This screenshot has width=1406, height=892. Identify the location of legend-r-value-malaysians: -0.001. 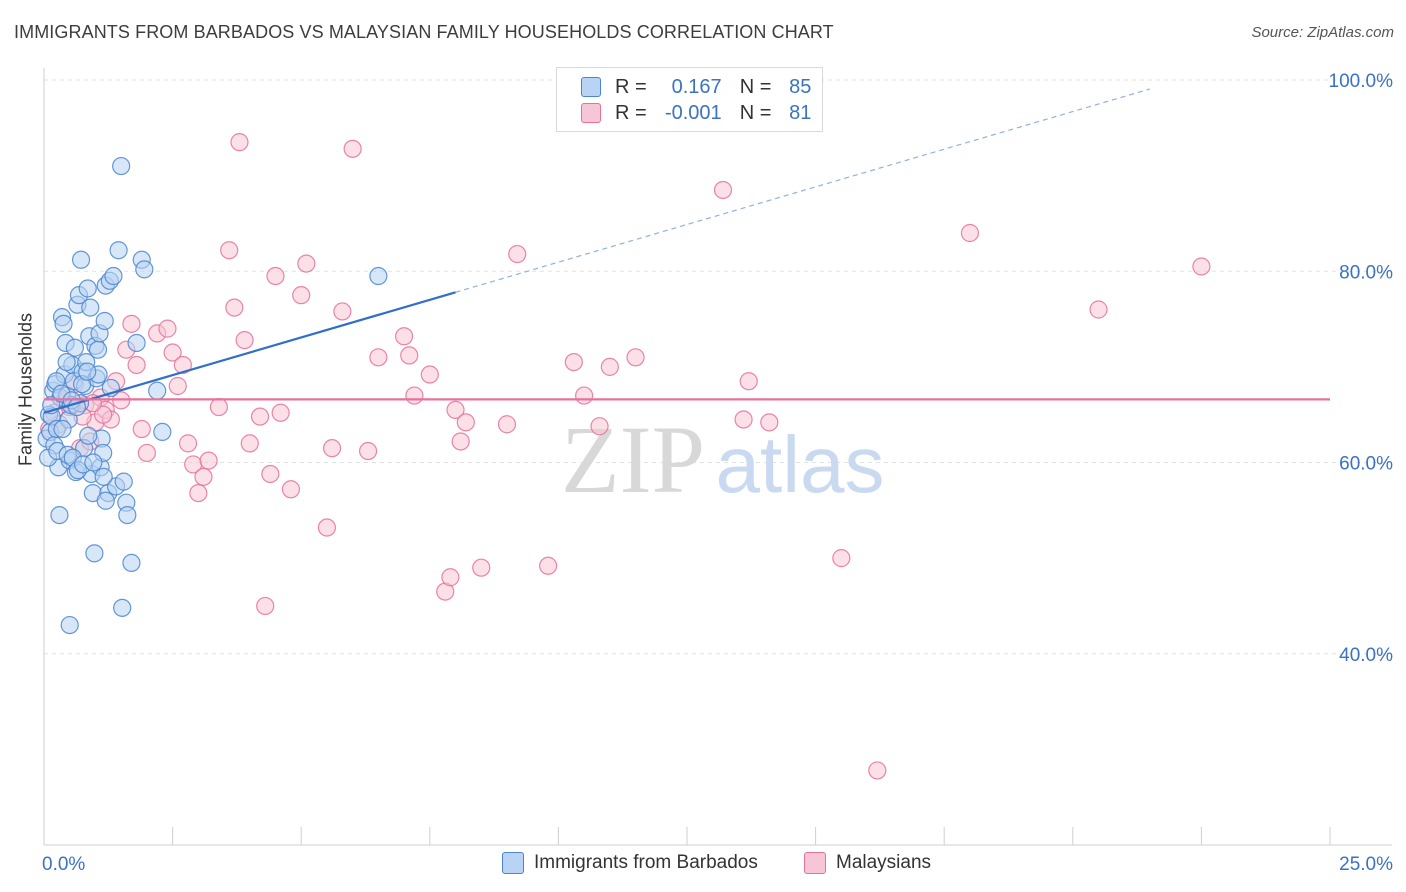
(693, 112).